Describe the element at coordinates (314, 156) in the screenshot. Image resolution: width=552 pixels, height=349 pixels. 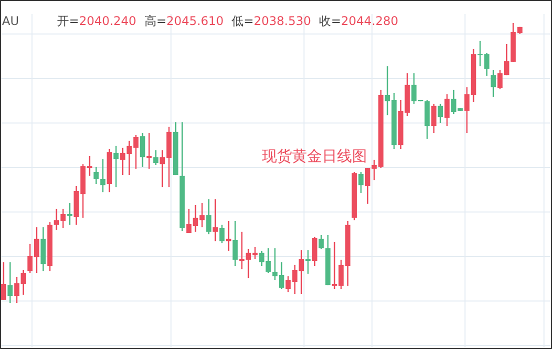
I see `text: 现货黄金日线图` at that location.